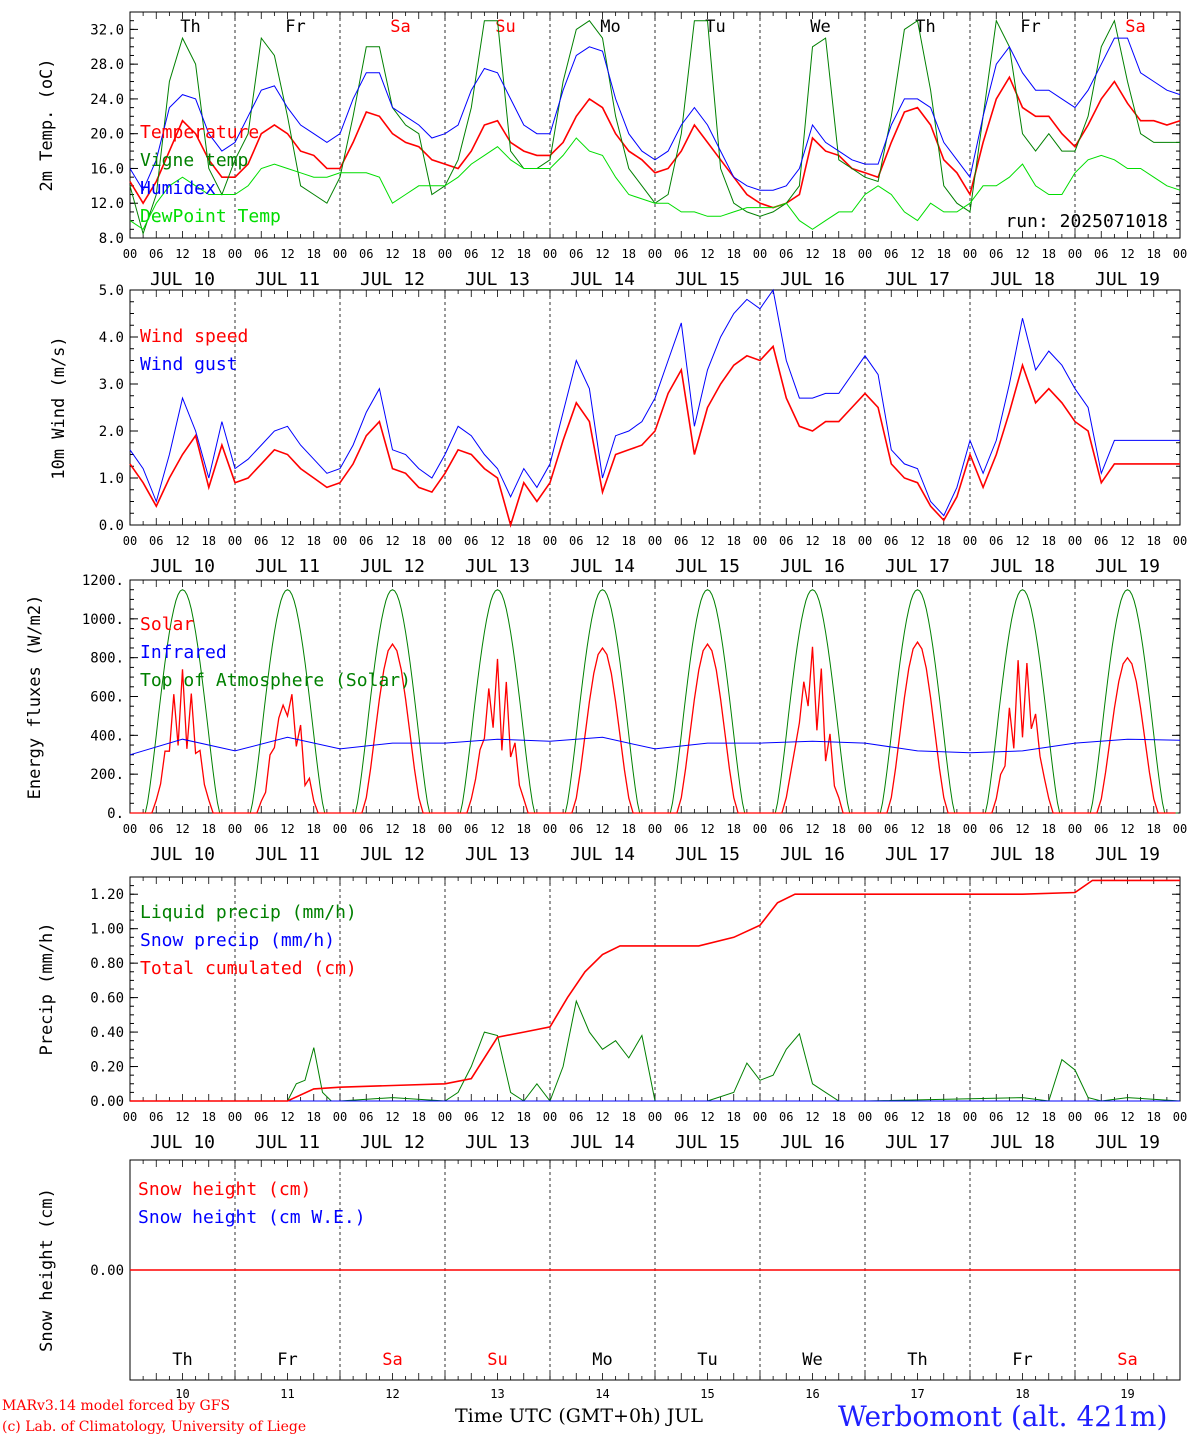 This screenshot has width=1194, height=1440. Describe the element at coordinates (47, 1270) in the screenshot. I see `y-axis-label: Snow height (cm)` at that location.